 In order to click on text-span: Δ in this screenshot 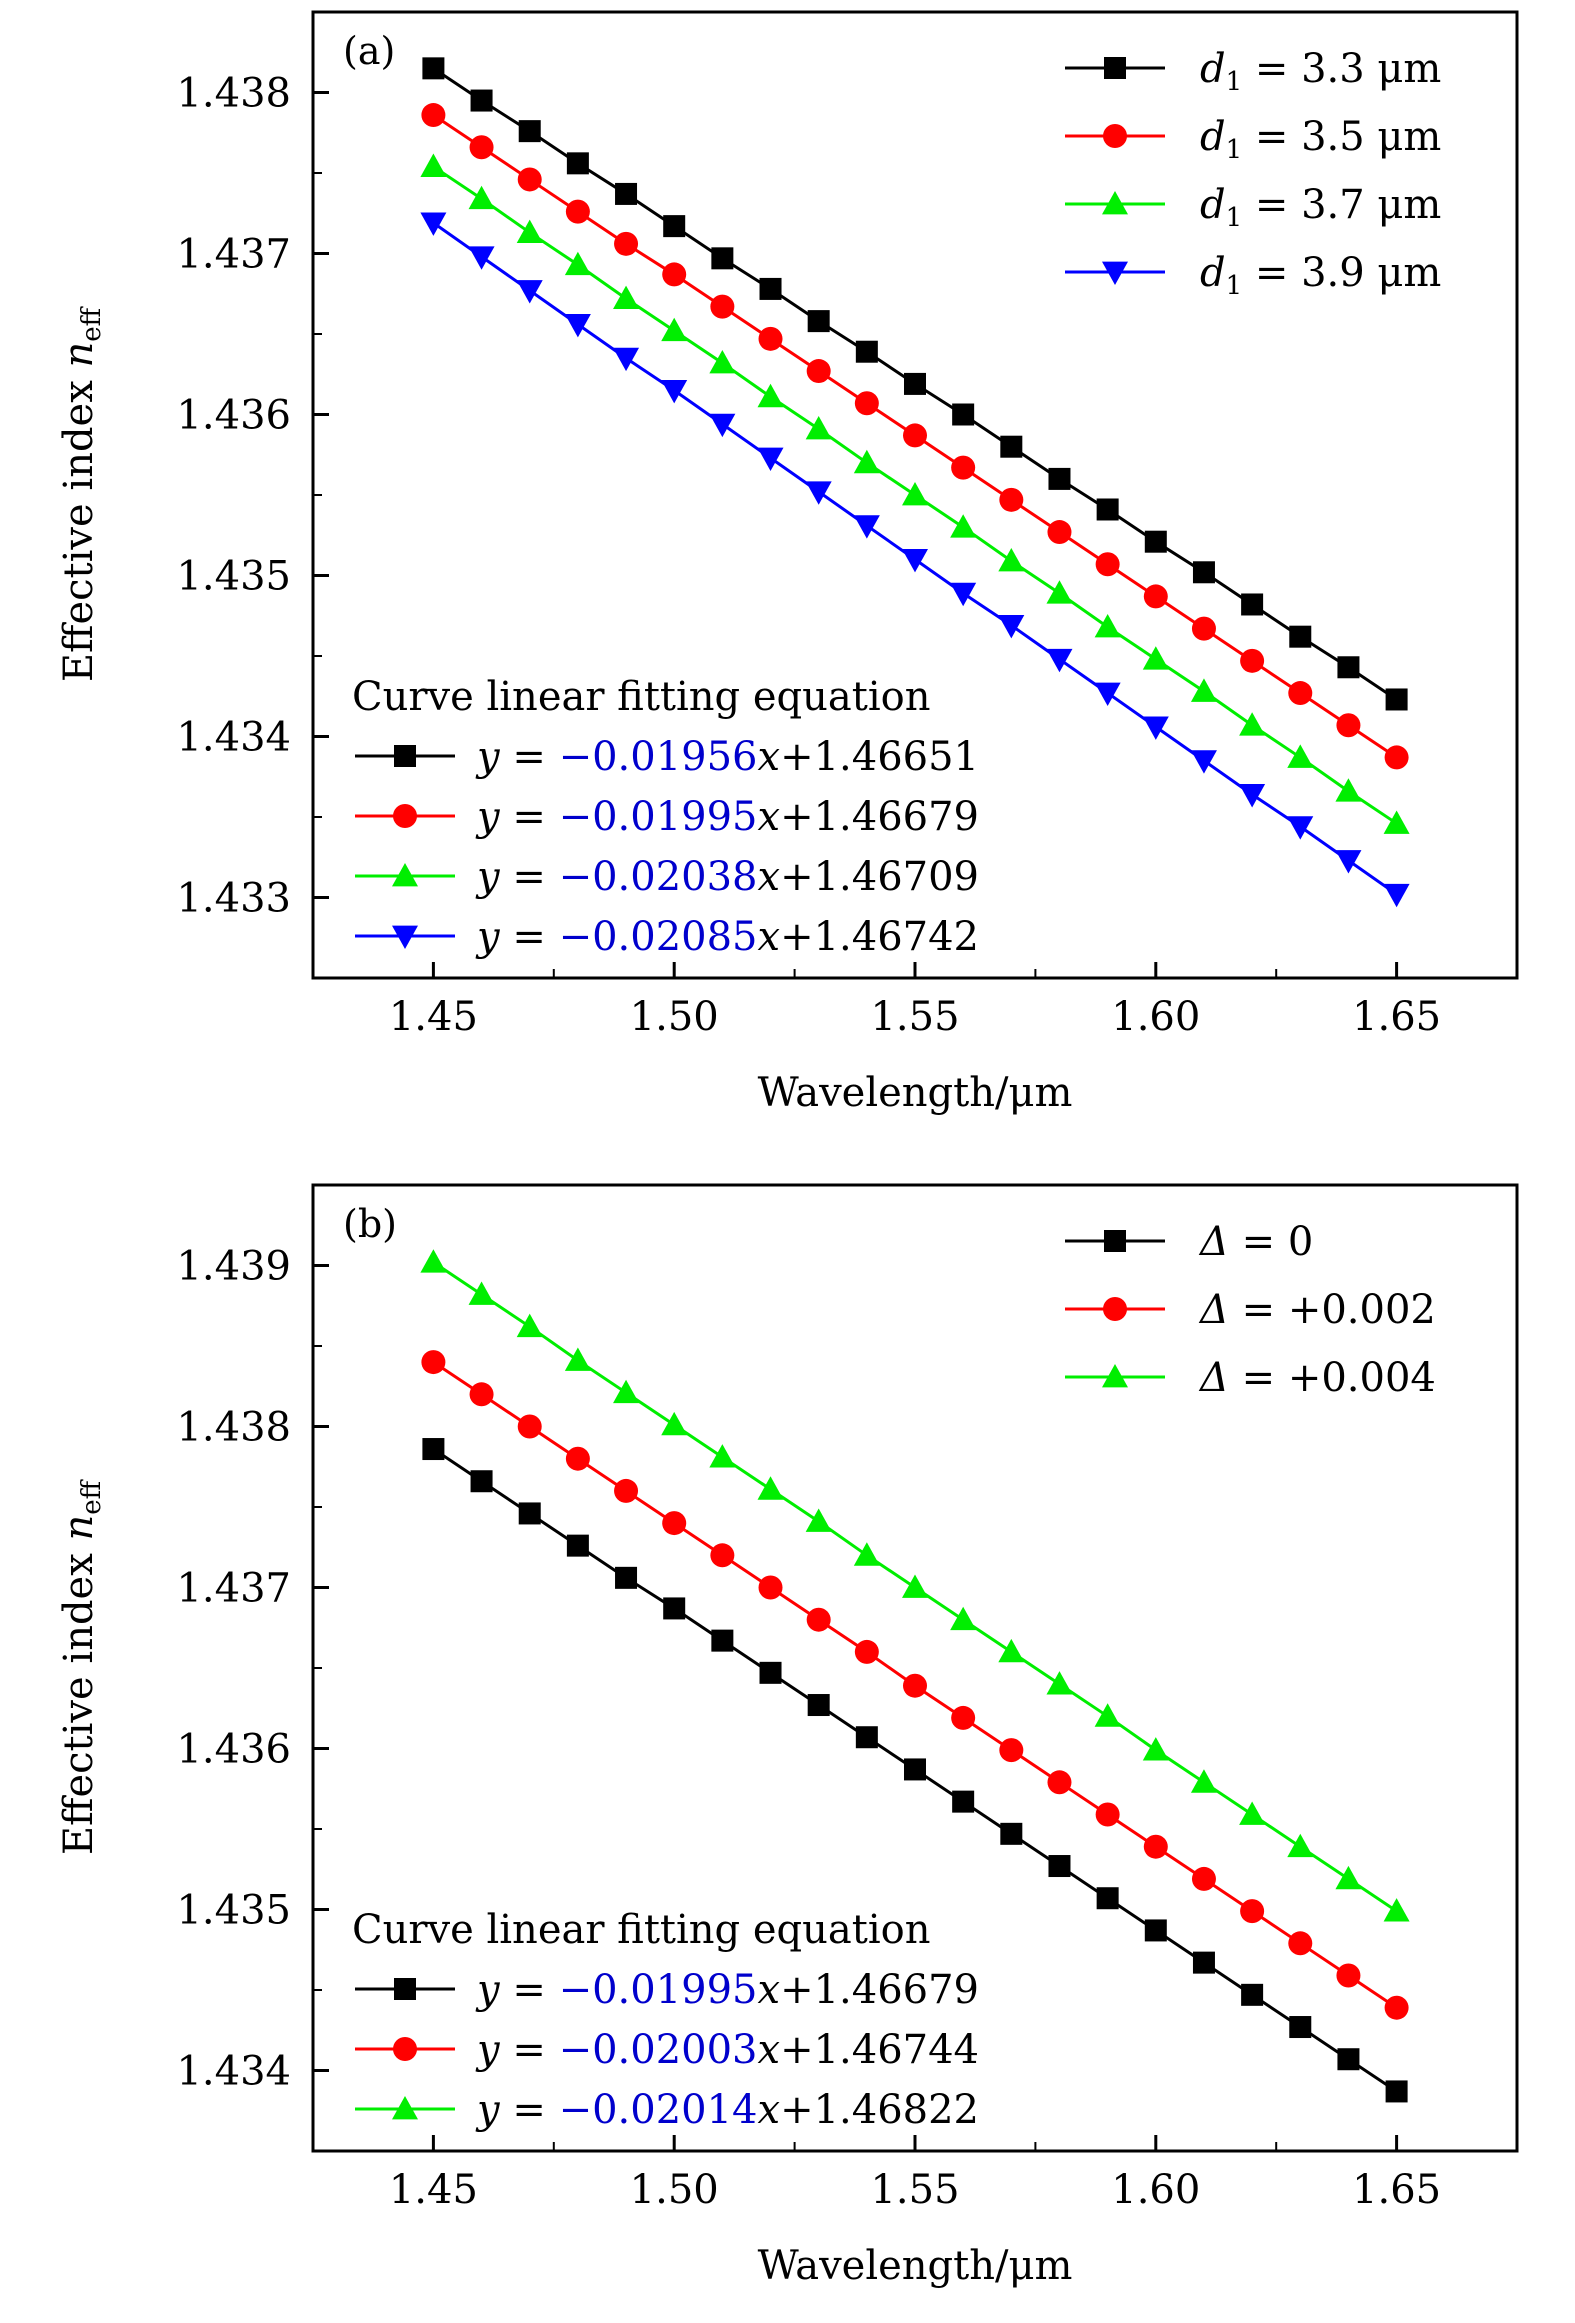, I will do `click(1213, 1378)`.